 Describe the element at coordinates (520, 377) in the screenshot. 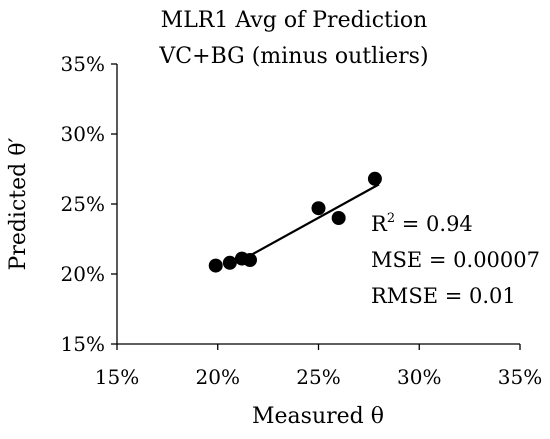

I see `x-tick-label: 35%` at that location.